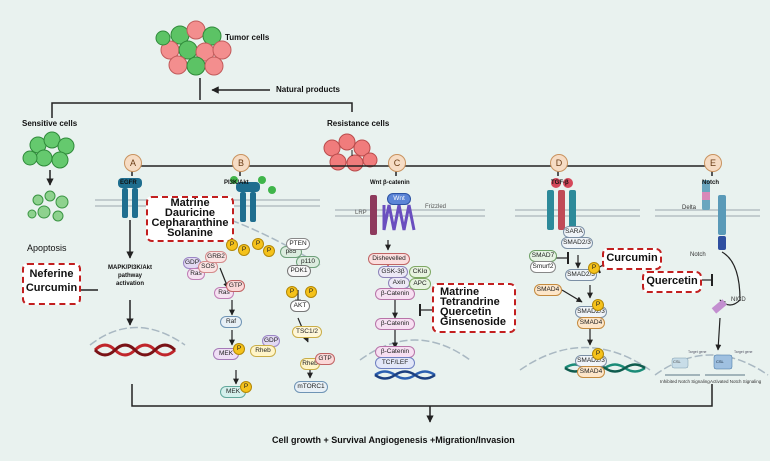 This screenshot has width=770, height=461. I want to click on smad7: SMAD7, so click(543, 256).